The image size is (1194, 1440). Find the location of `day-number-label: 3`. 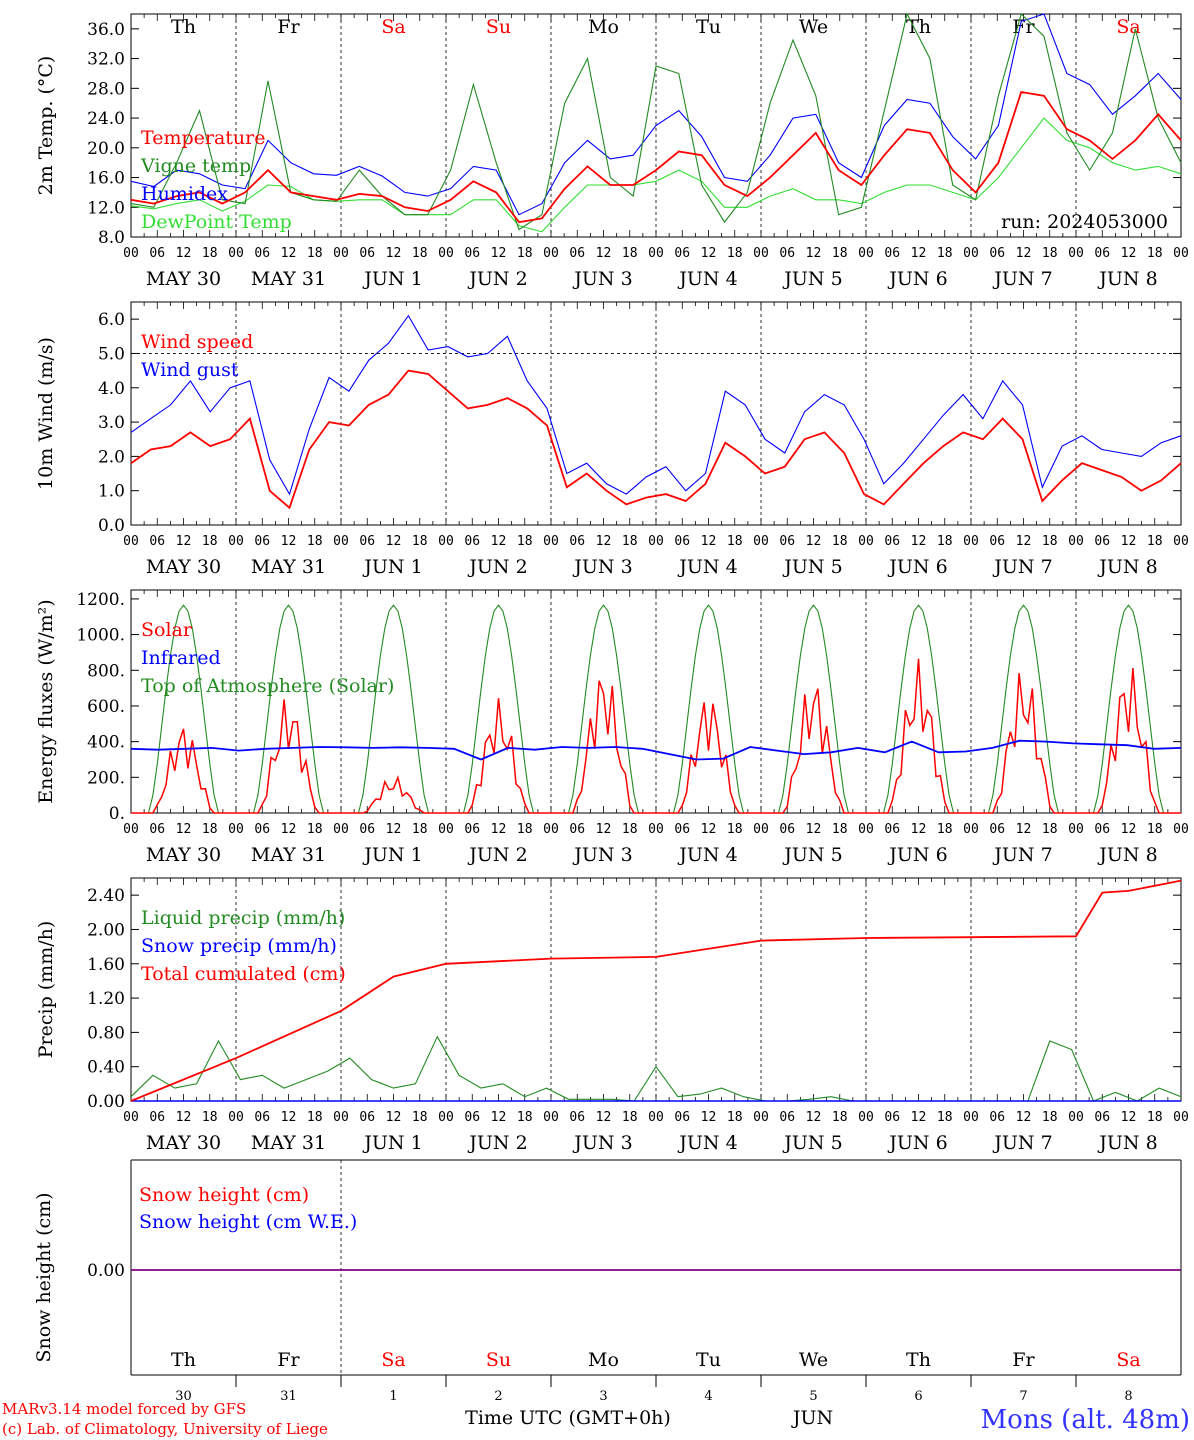

day-number-label: 3 is located at coordinates (603, 1396).